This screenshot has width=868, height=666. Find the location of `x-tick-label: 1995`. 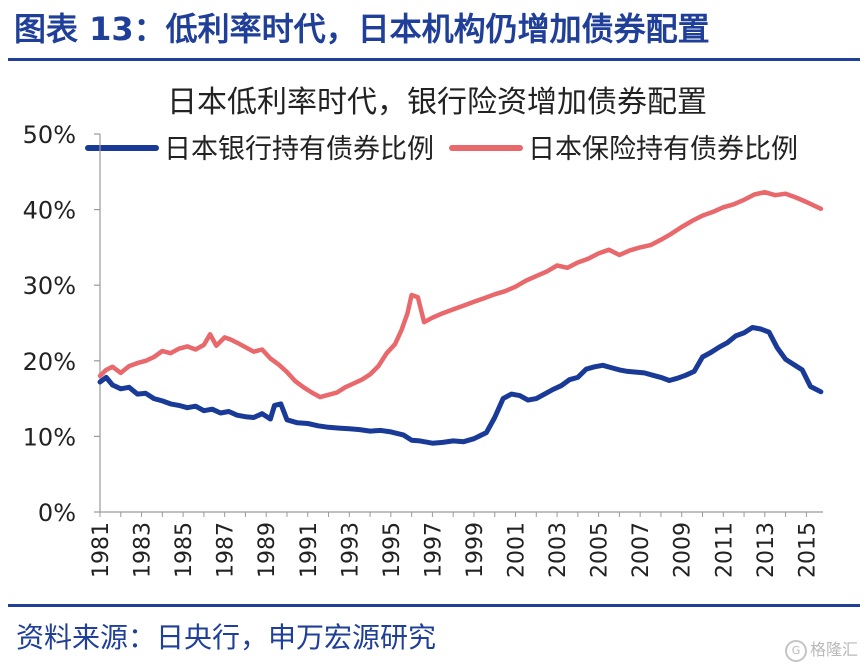

x-tick-label: 1995 is located at coordinates (392, 550).